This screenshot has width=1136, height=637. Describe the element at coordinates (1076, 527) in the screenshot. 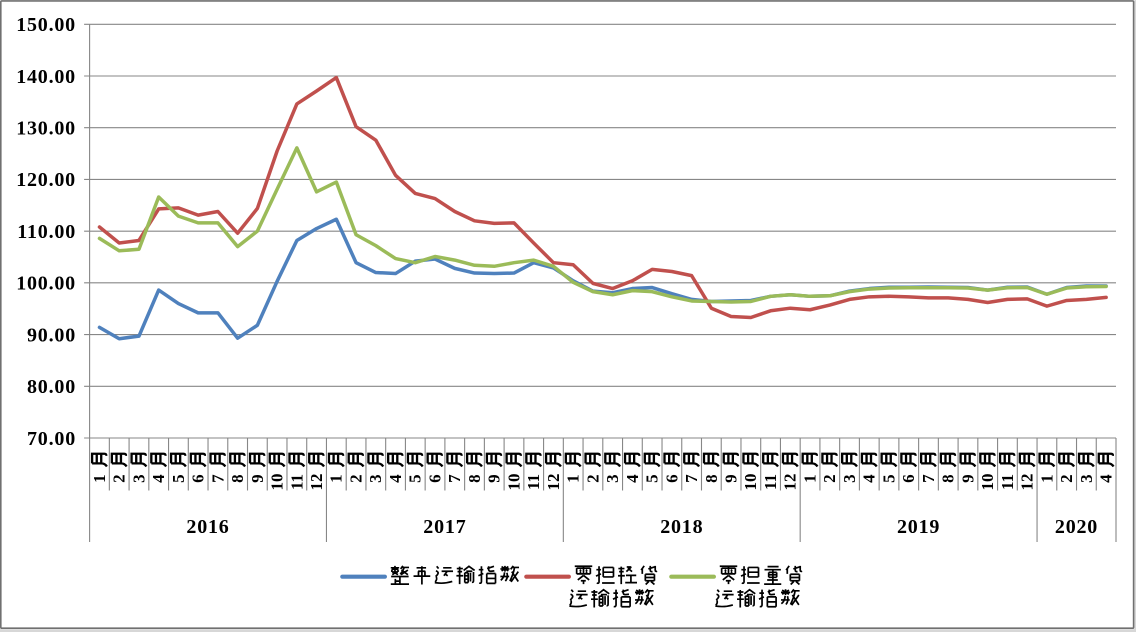

I see `svg-text: 2020` at that location.